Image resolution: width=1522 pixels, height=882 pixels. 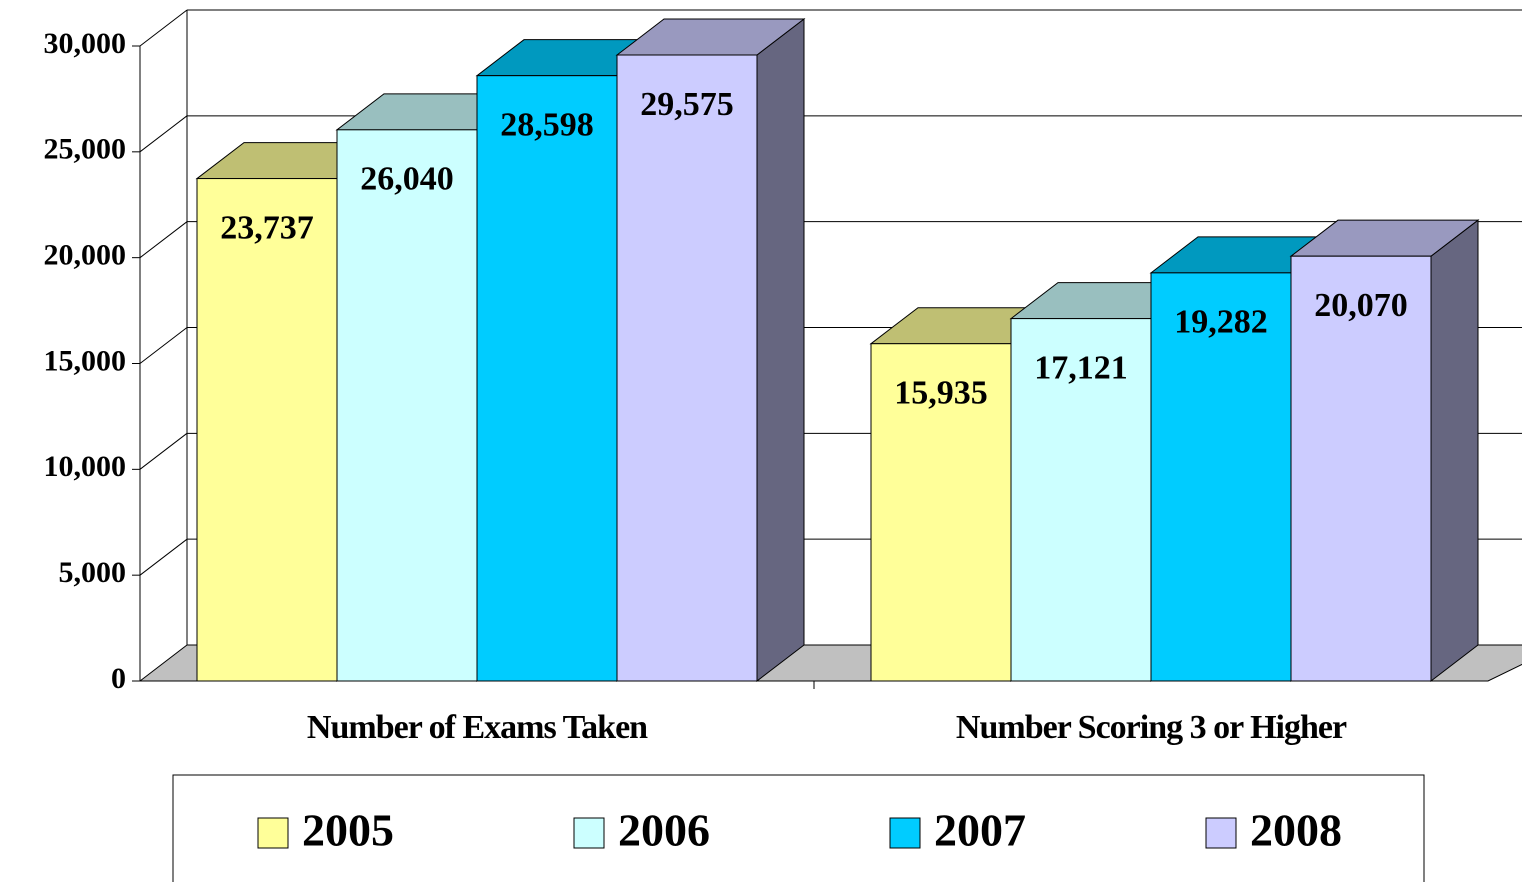 I want to click on data-label: 28,598, so click(x=547, y=124).